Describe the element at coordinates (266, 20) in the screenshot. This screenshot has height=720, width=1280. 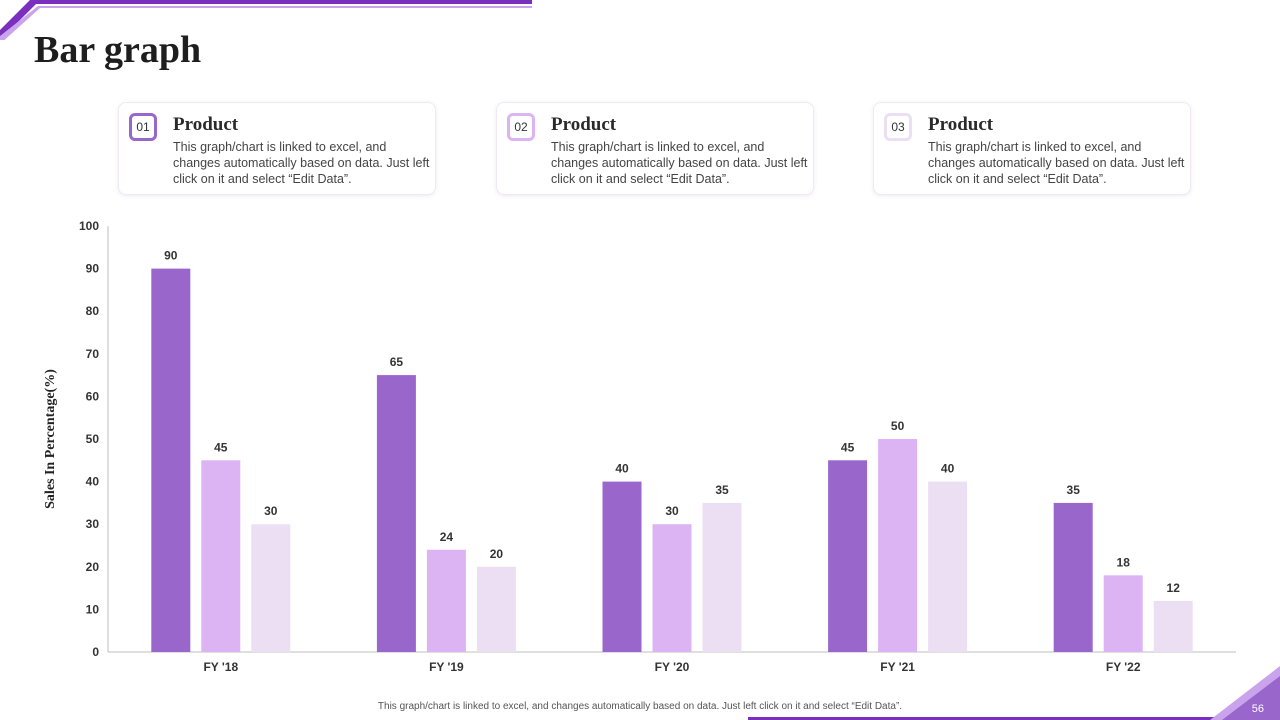
I see `top-decoration` at that location.